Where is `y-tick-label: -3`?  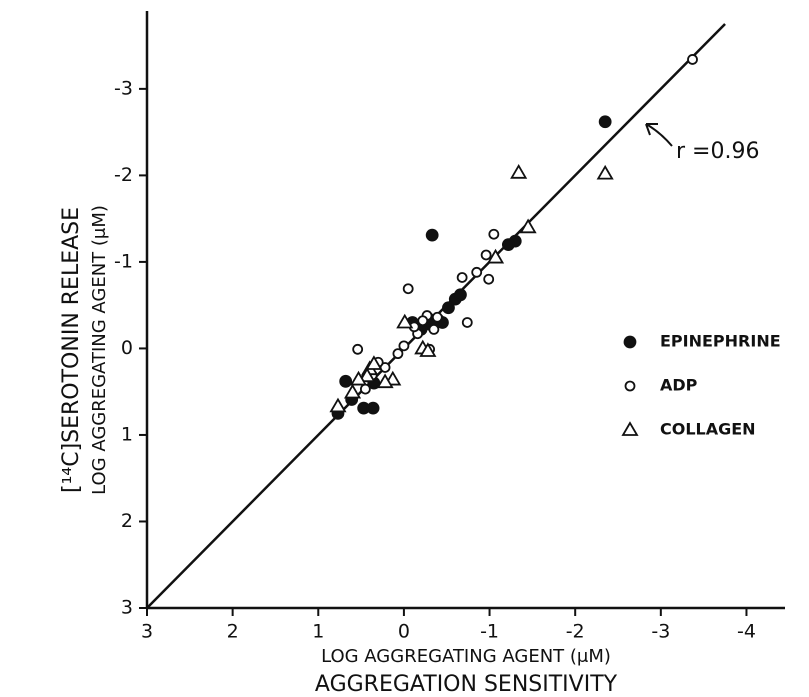 y-tick-label: -3 is located at coordinates (123, 88).